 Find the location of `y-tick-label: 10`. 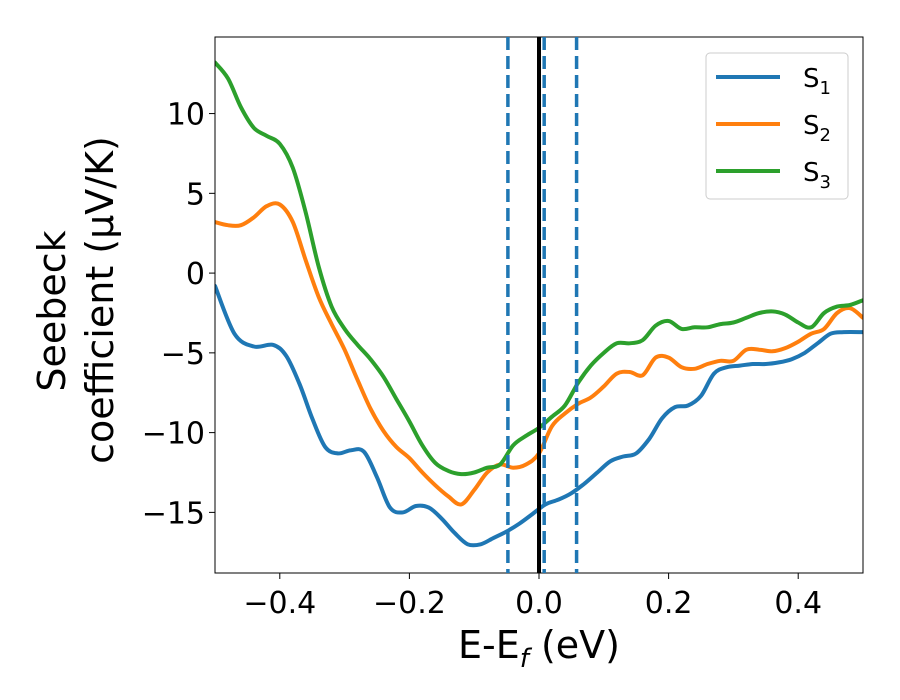

y-tick-label: 10 is located at coordinates (186, 115).